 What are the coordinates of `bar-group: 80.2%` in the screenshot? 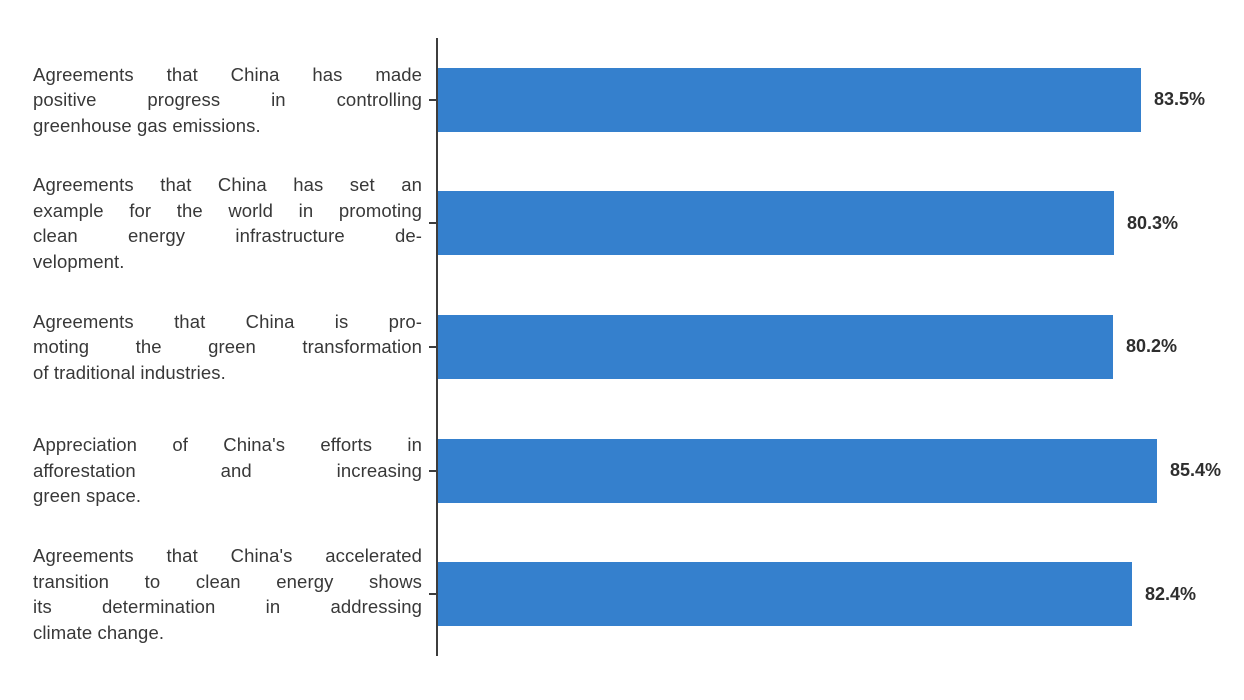 It's located at (807, 347).